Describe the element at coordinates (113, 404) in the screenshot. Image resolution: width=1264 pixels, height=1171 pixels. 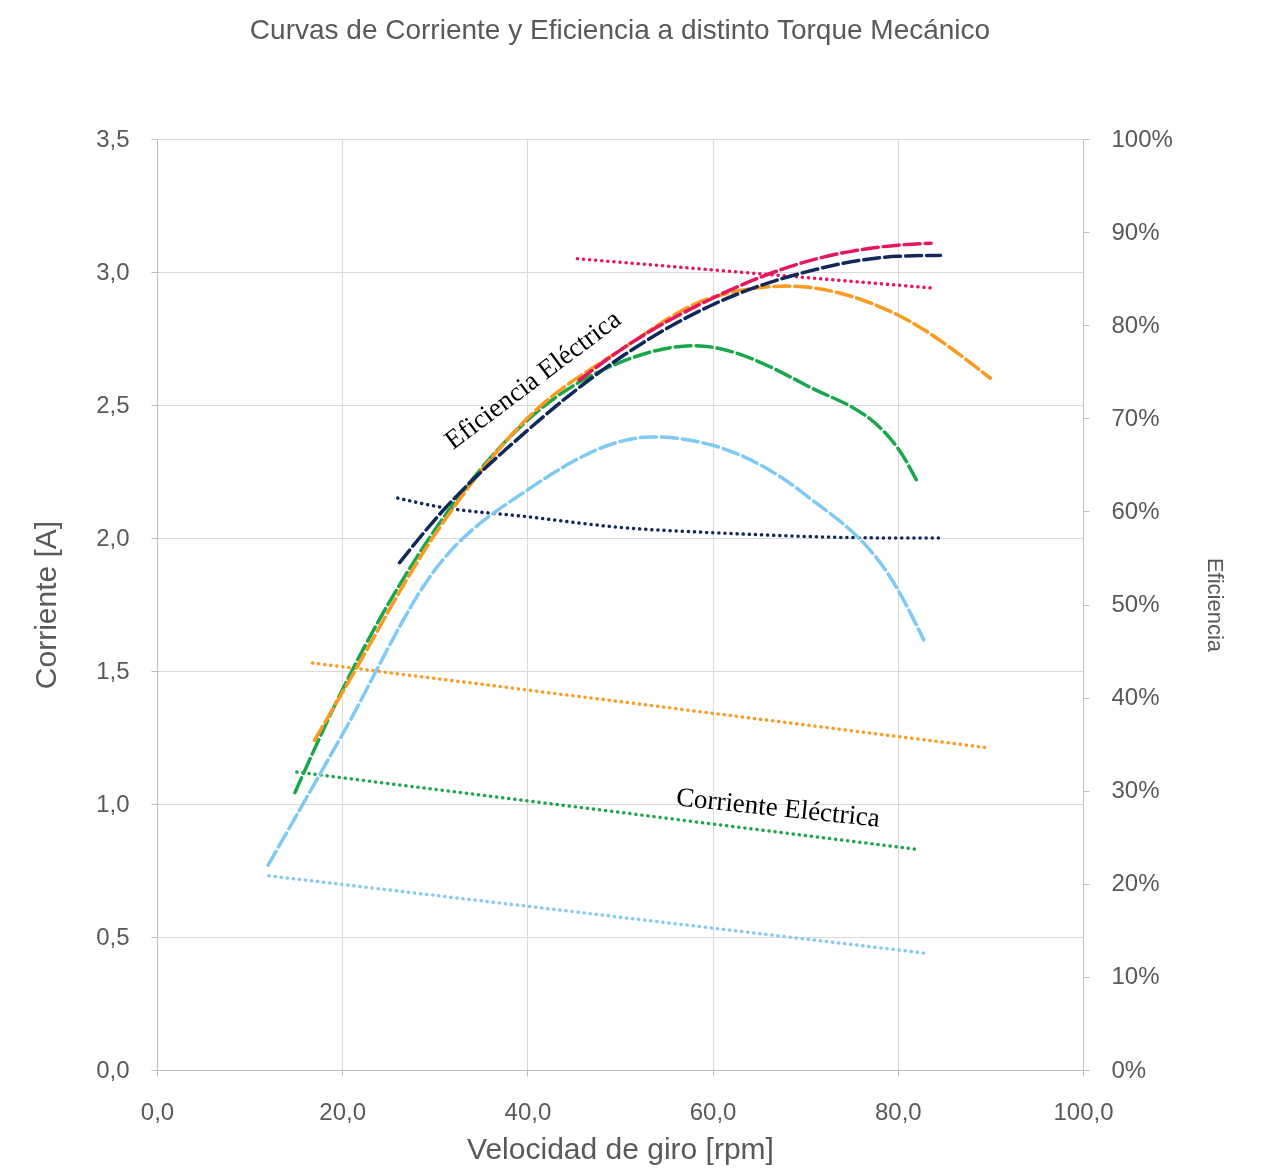
I see `y-tick-label: 2,5` at that location.